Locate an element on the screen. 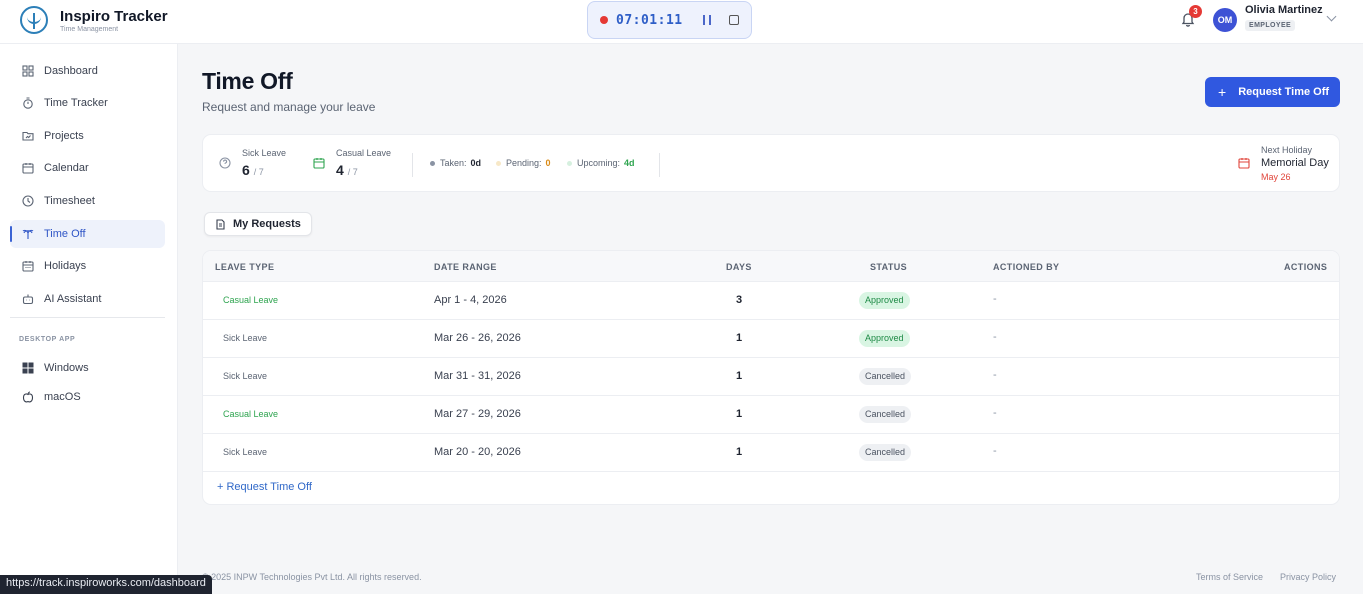 This screenshot has width=1363, height=594. help-circle-icon is located at coordinates (225, 163).